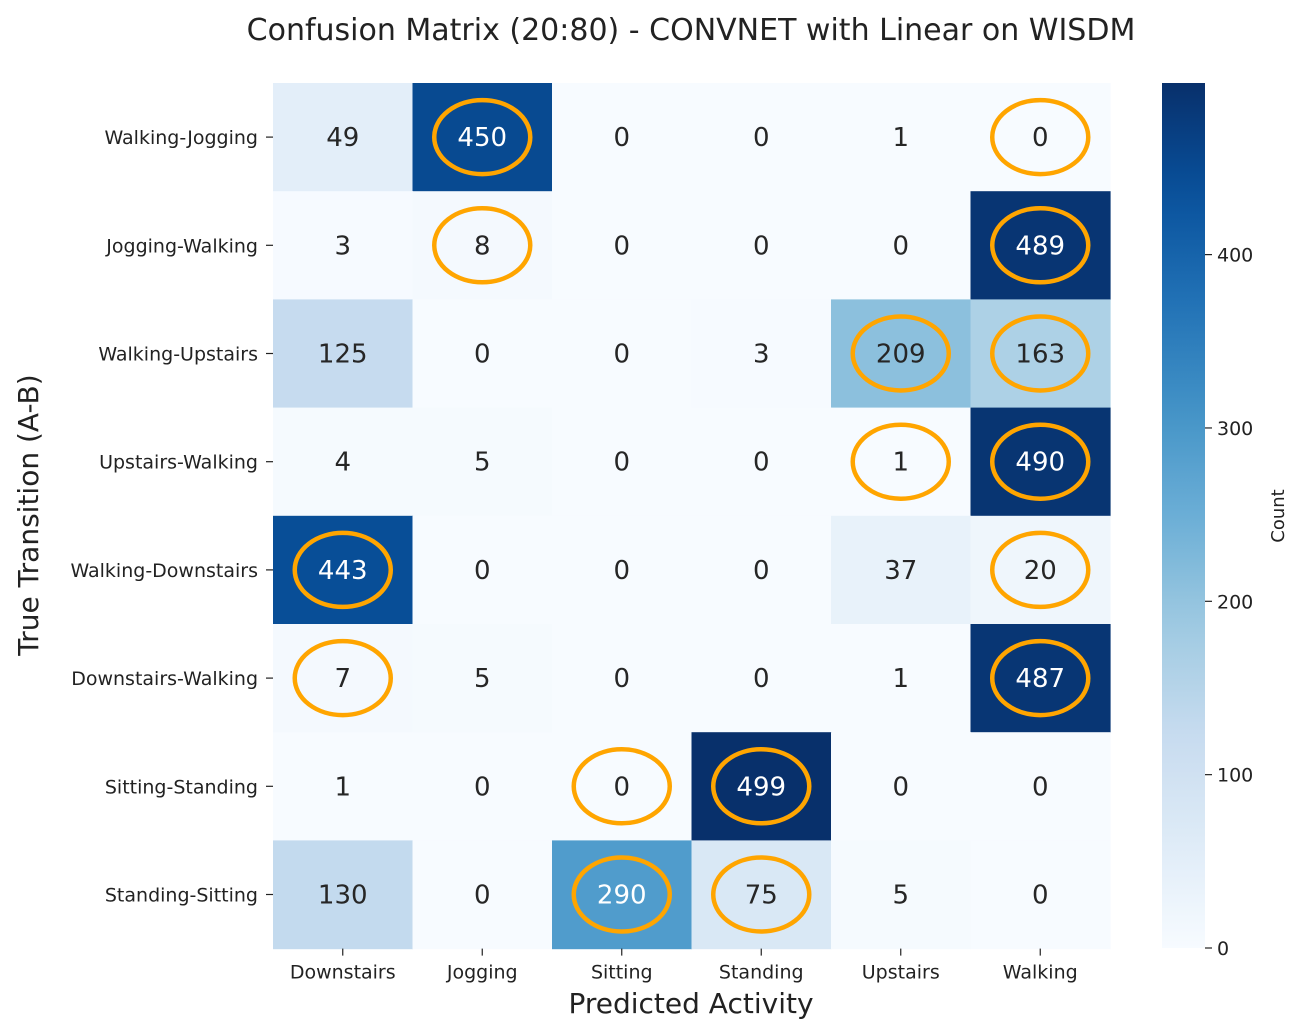 The height and width of the screenshot is (1035, 1302). I want to click on x-tick-label: Standing, so click(761, 973).